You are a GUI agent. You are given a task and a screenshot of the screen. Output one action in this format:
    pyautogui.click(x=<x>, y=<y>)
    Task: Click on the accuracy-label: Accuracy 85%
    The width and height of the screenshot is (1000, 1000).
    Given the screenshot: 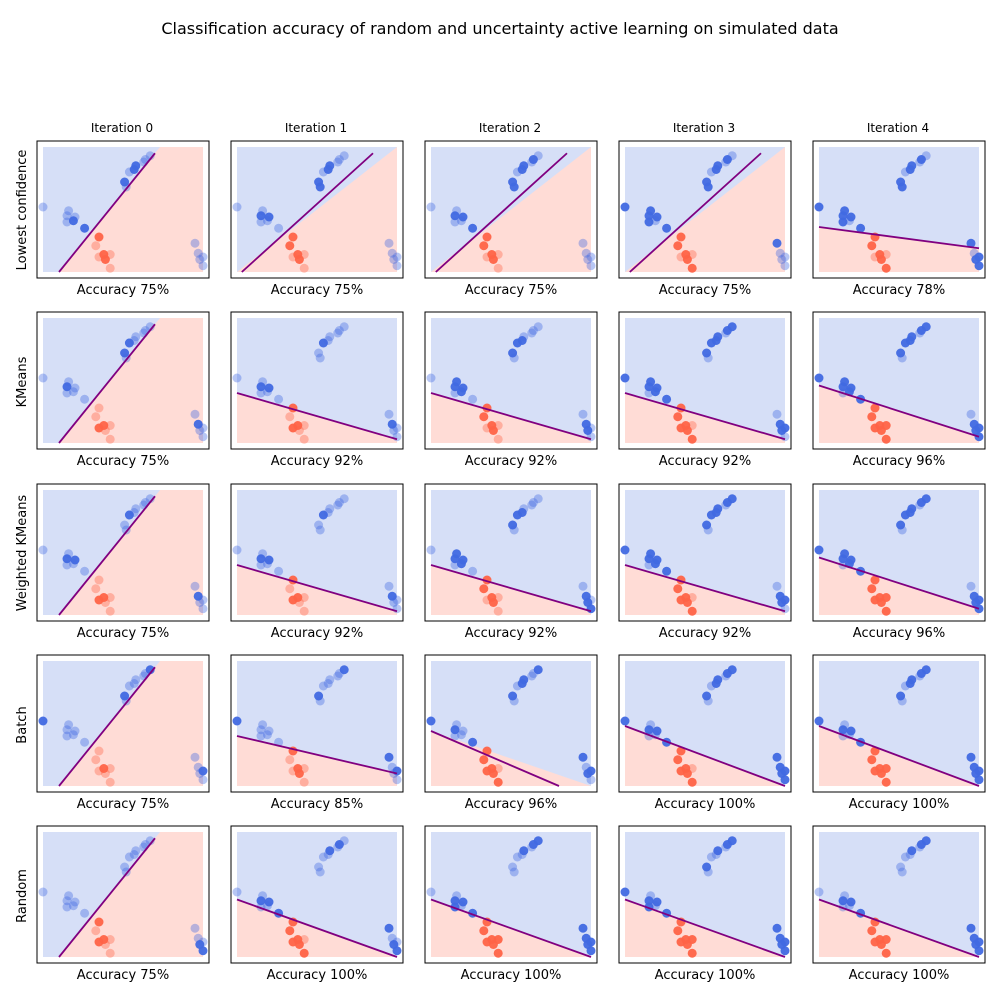 What is the action you would take?
    pyautogui.click(x=317, y=804)
    